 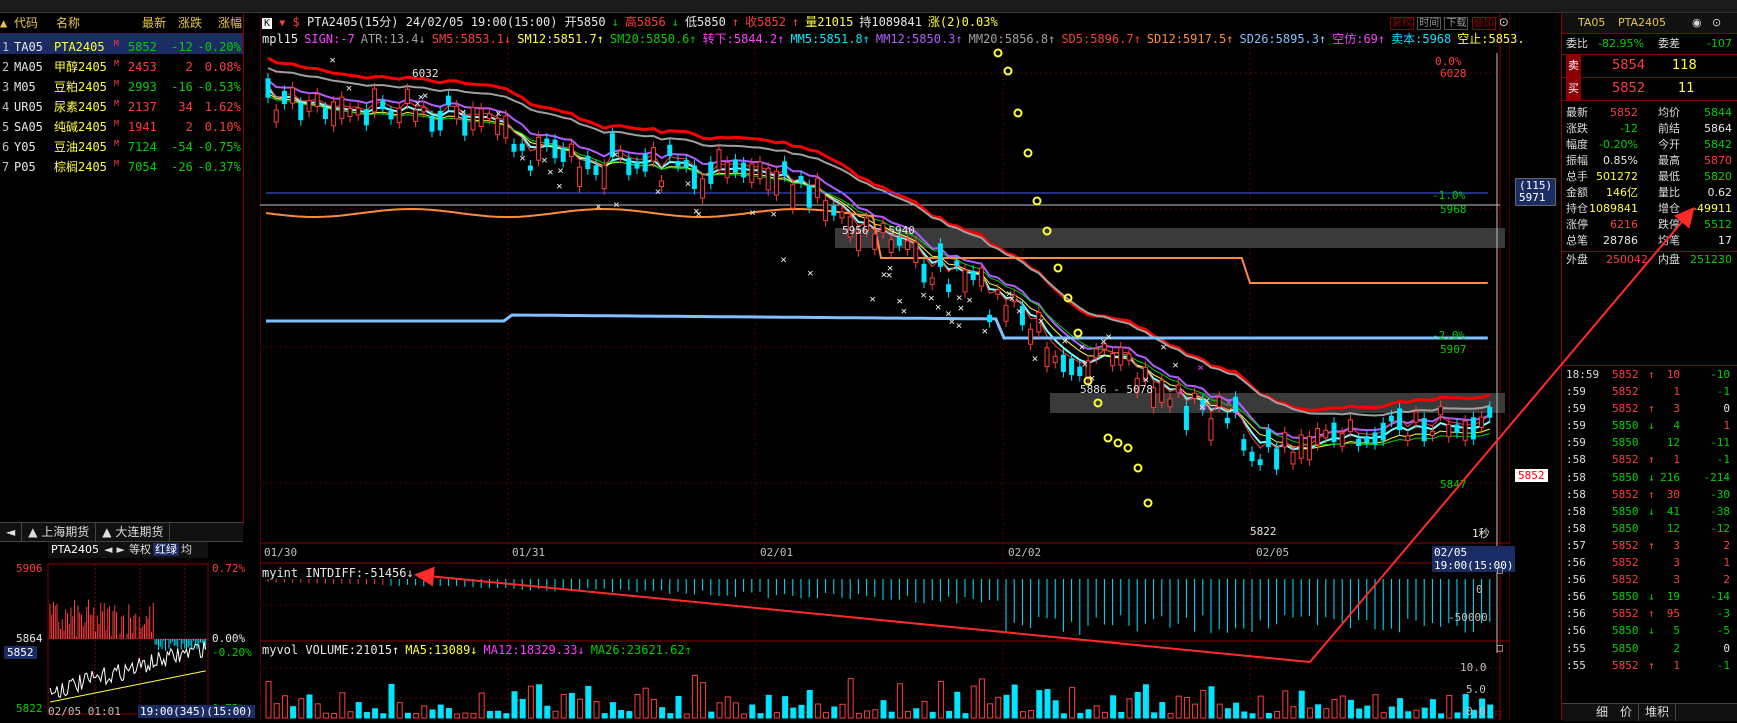 What do you see at coordinates (1649, 648) in the screenshot?
I see `tick-row: :55 5850 2 0` at bounding box center [1649, 648].